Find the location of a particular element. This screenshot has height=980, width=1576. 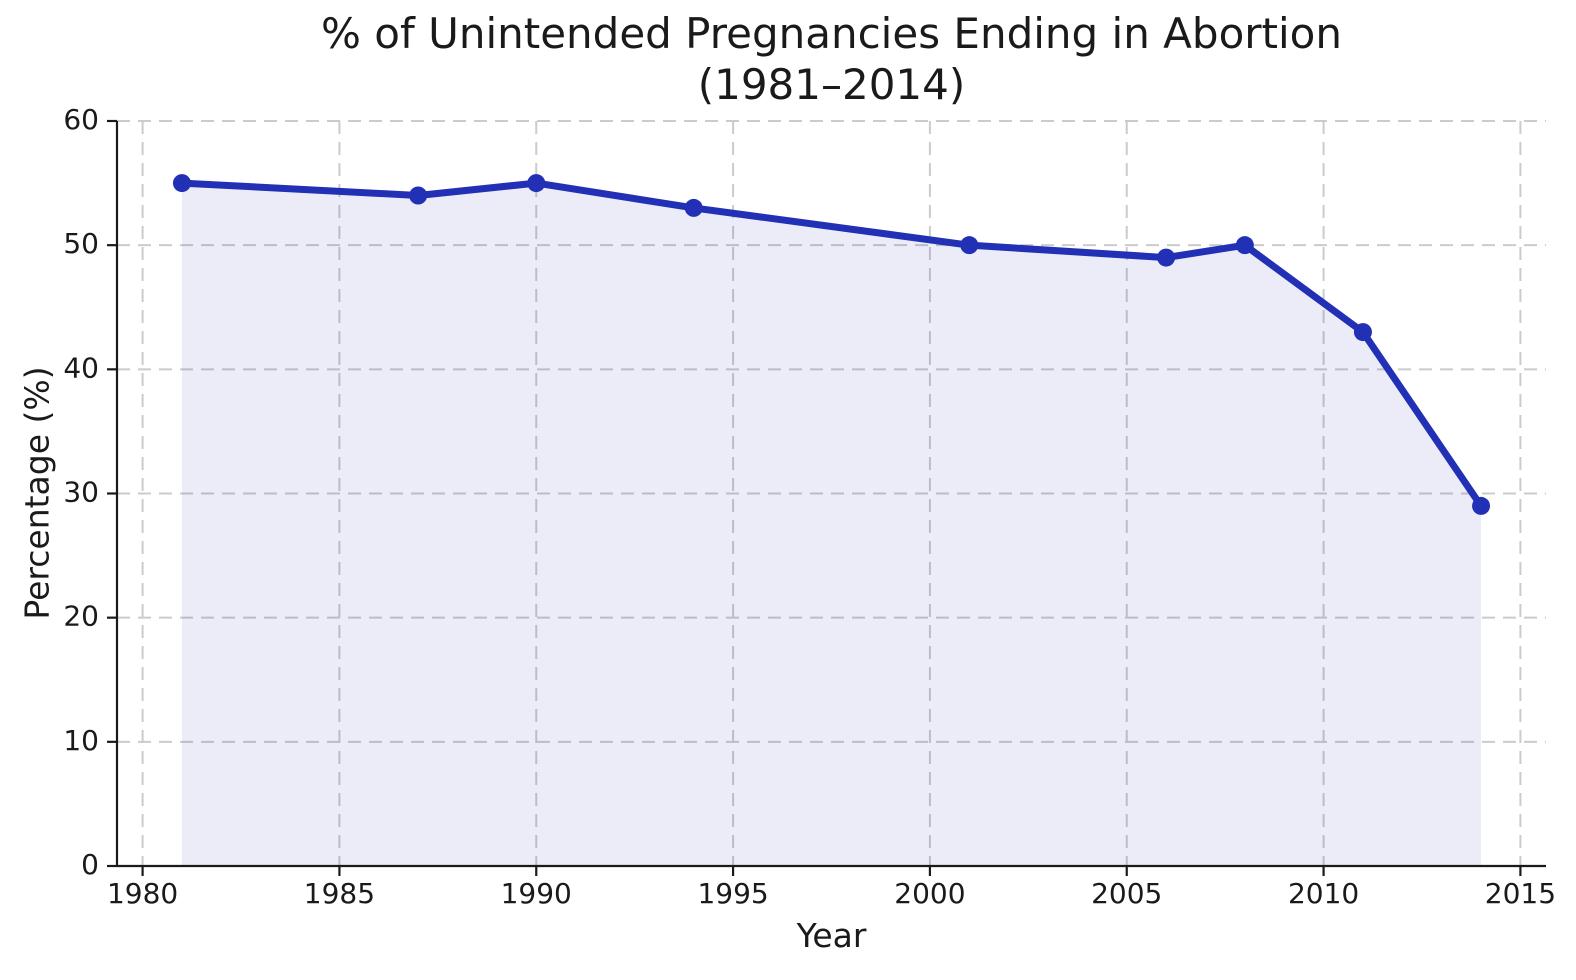

x-tick-label: 2005 is located at coordinates (1126, 893).